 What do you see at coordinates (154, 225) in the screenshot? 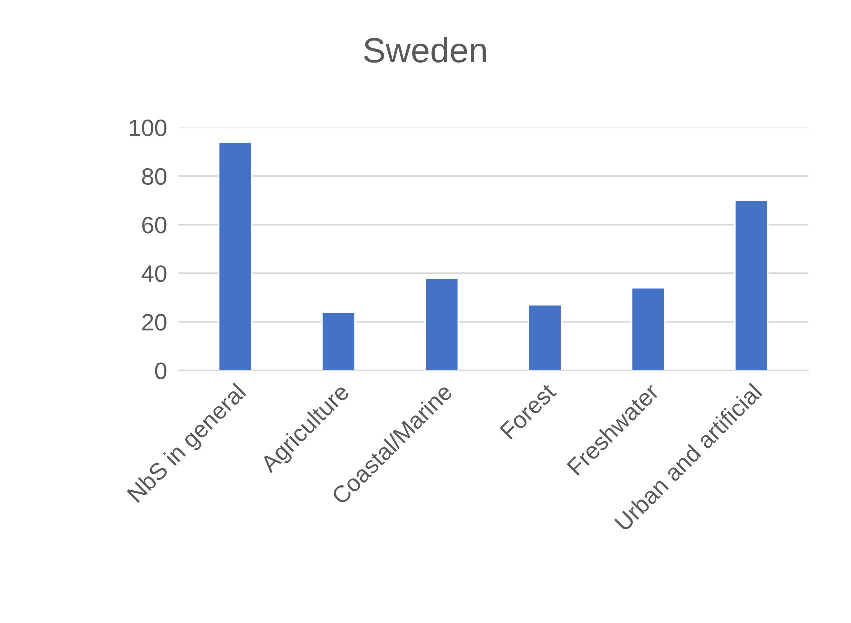
I see `y-tick-label: 60` at bounding box center [154, 225].